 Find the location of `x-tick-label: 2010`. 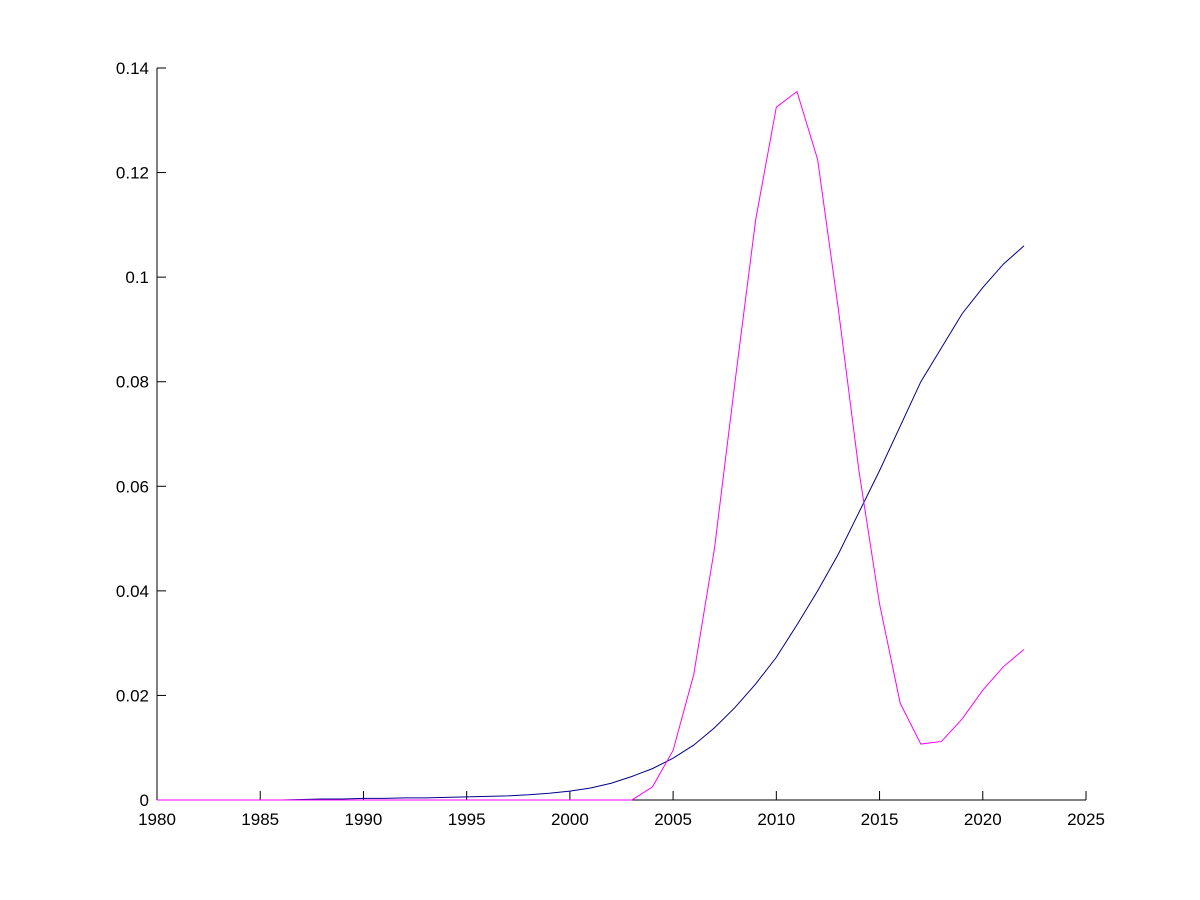

x-tick-label: 2010 is located at coordinates (776, 819).